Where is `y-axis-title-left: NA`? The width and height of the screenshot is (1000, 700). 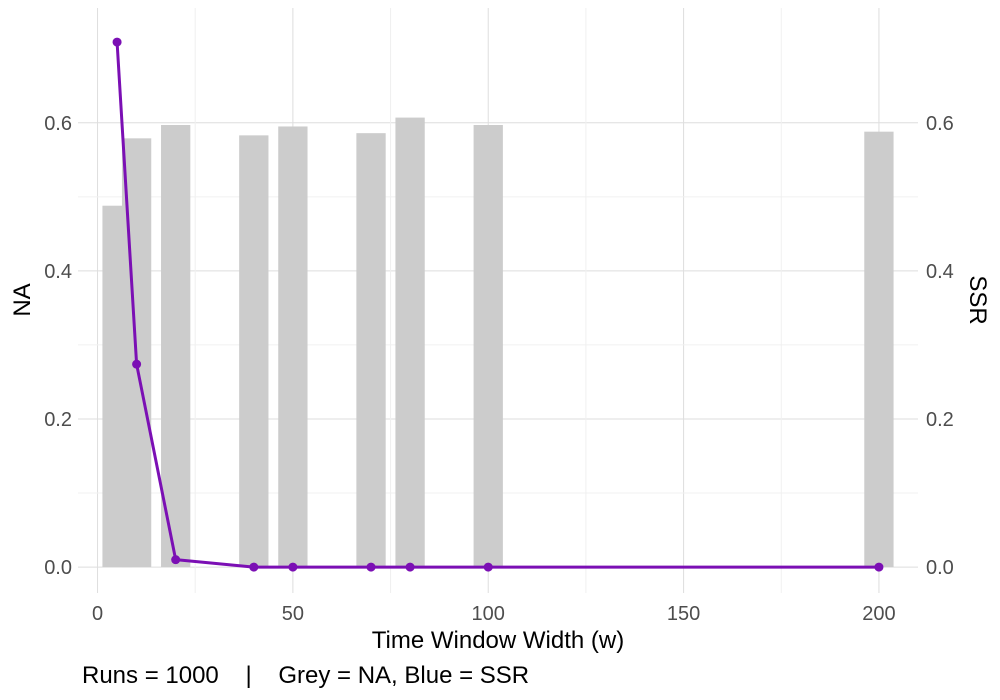 y-axis-title-left: NA is located at coordinates (22, 299).